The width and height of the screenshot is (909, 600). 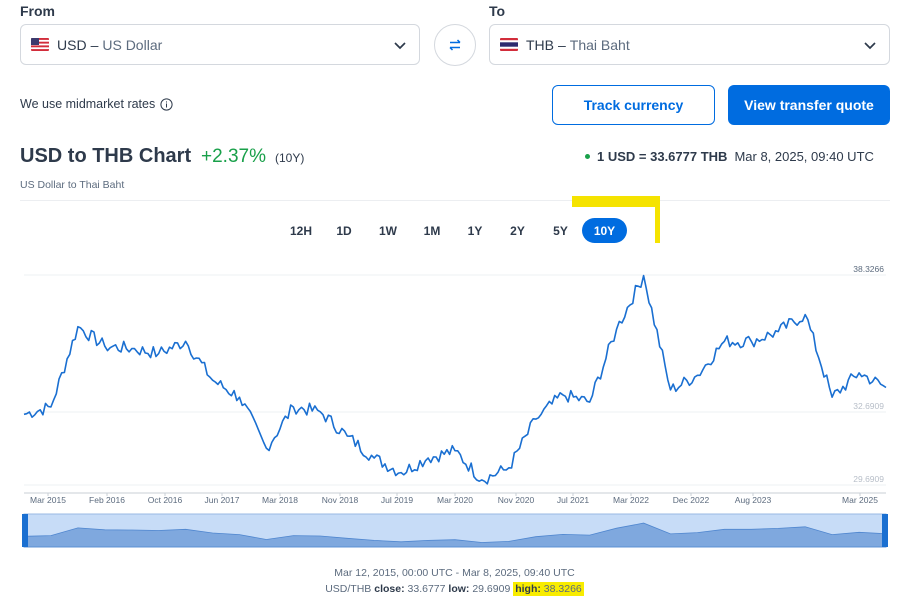 What do you see at coordinates (455, 200) in the screenshot?
I see `divider` at bounding box center [455, 200].